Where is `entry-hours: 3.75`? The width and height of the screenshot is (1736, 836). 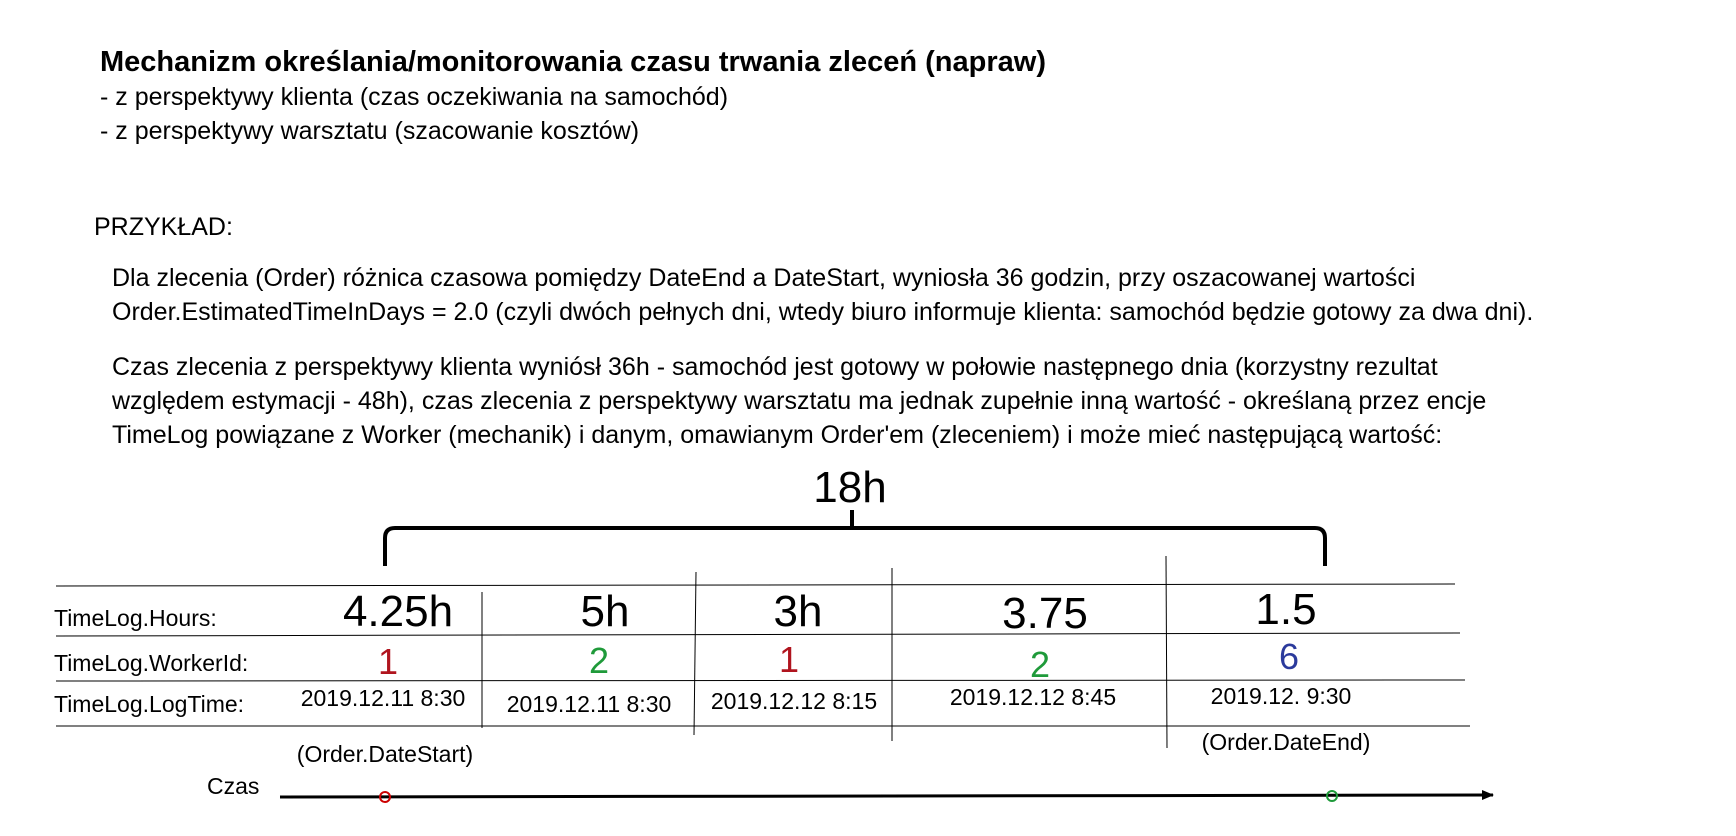 entry-hours: 3.75 is located at coordinates (1045, 613).